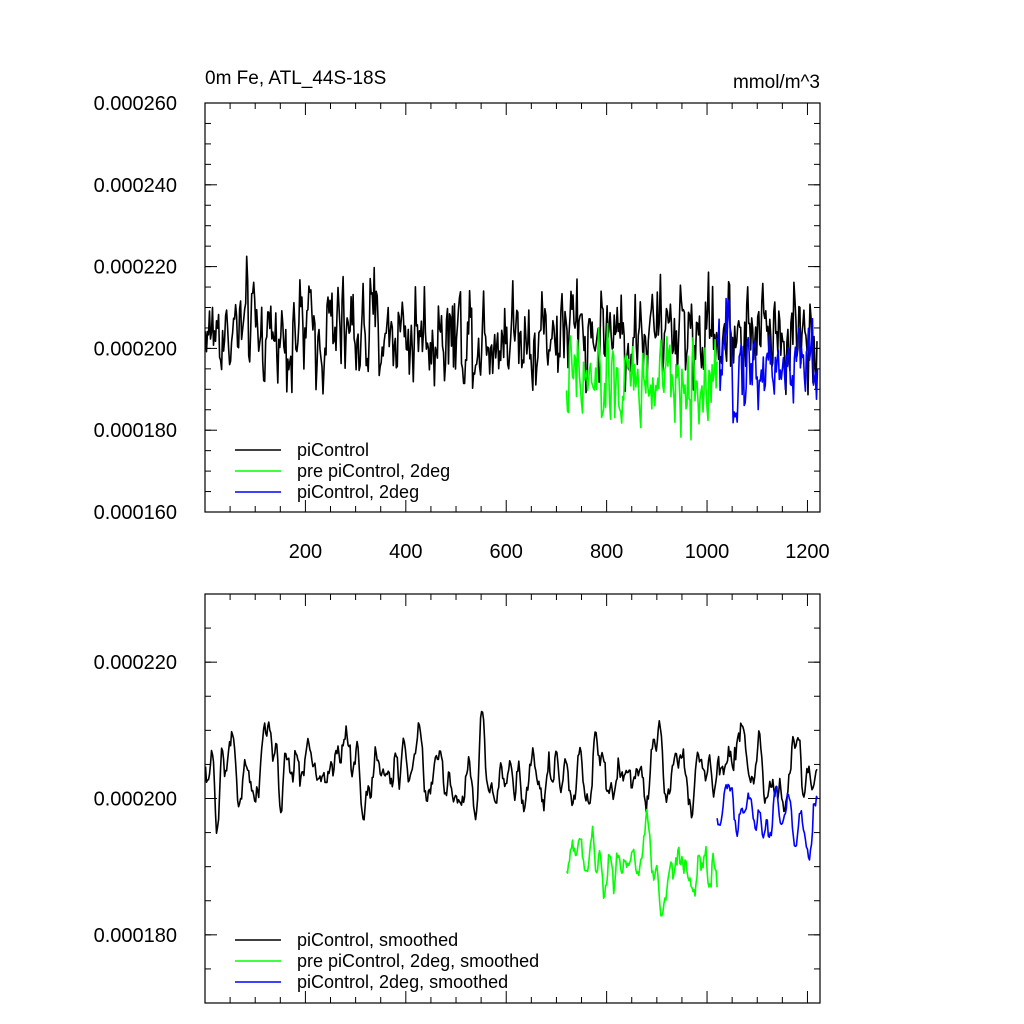 The width and height of the screenshot is (1024, 1024). What do you see at coordinates (358, 492) in the screenshot?
I see `legend-label: piControl, 2deg` at bounding box center [358, 492].